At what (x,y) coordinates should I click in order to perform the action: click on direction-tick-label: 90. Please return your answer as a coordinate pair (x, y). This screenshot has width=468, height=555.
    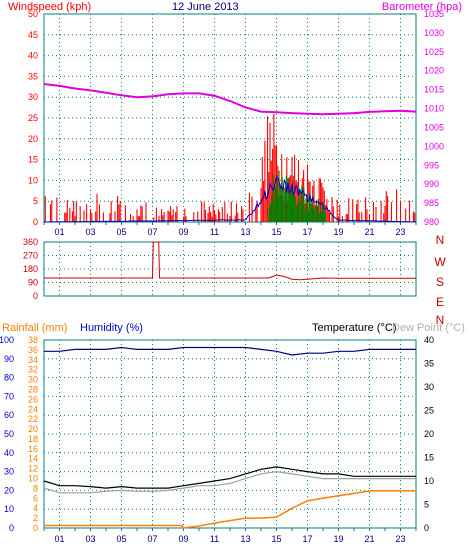
    Looking at the image, I should click on (33, 283).